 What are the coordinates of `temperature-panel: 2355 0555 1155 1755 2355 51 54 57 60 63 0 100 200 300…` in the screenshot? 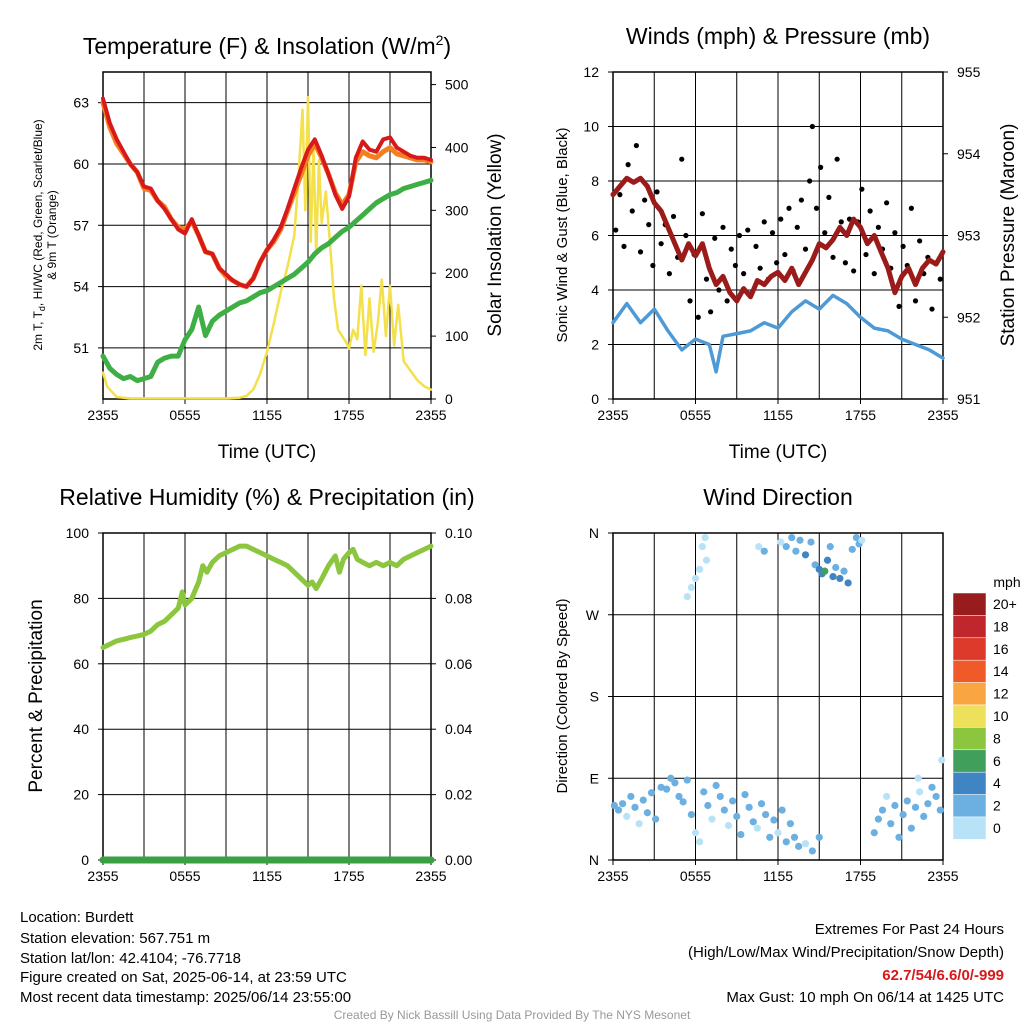 It's located at (271, 247).